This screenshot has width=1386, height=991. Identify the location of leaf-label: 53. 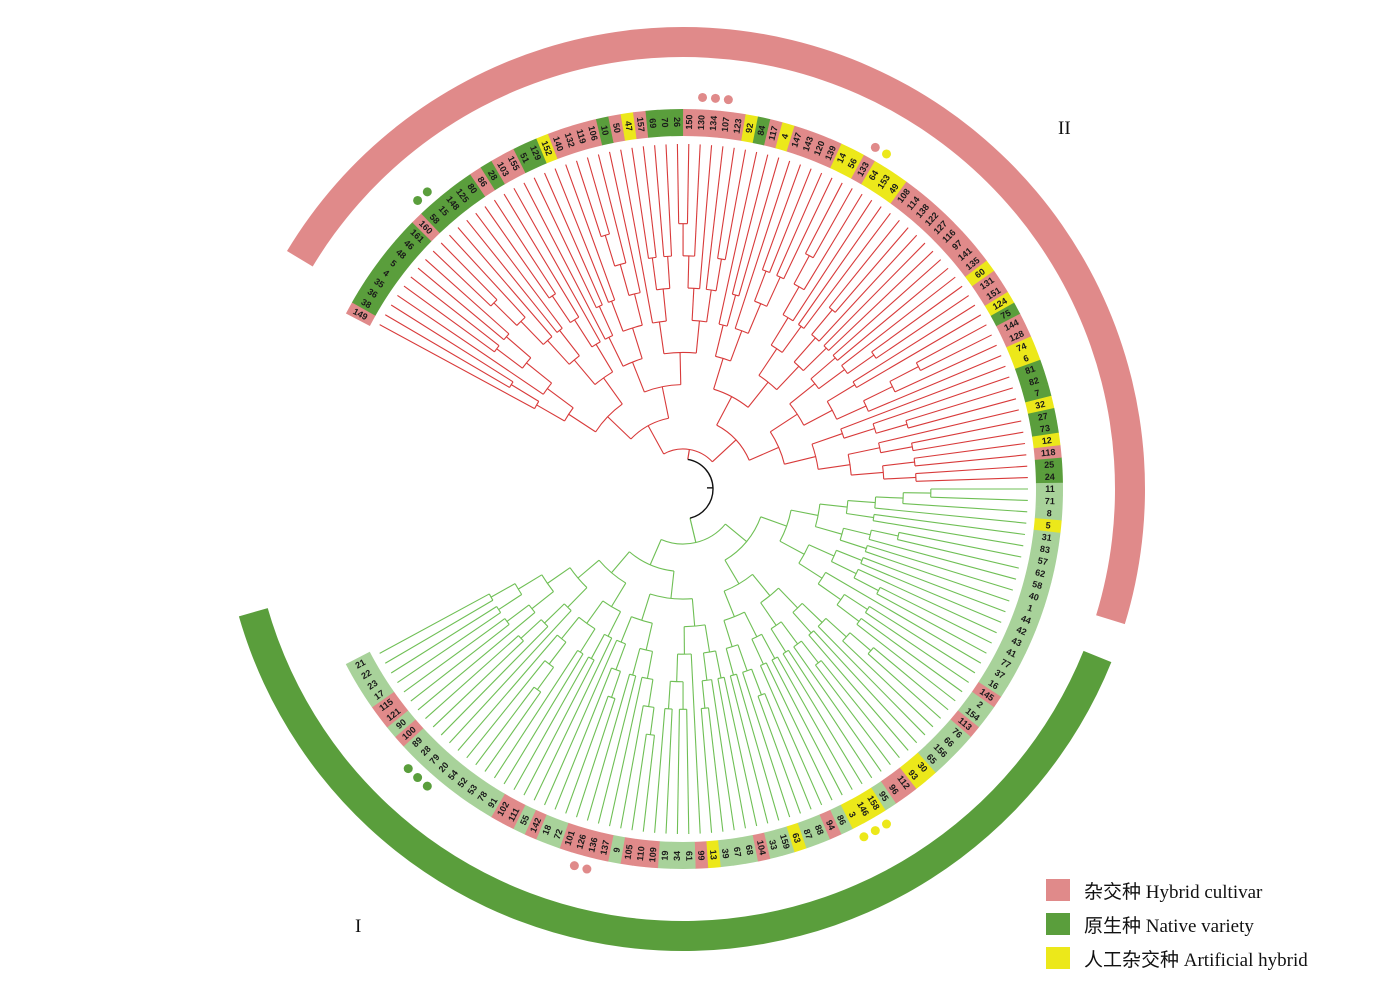
(472, 790).